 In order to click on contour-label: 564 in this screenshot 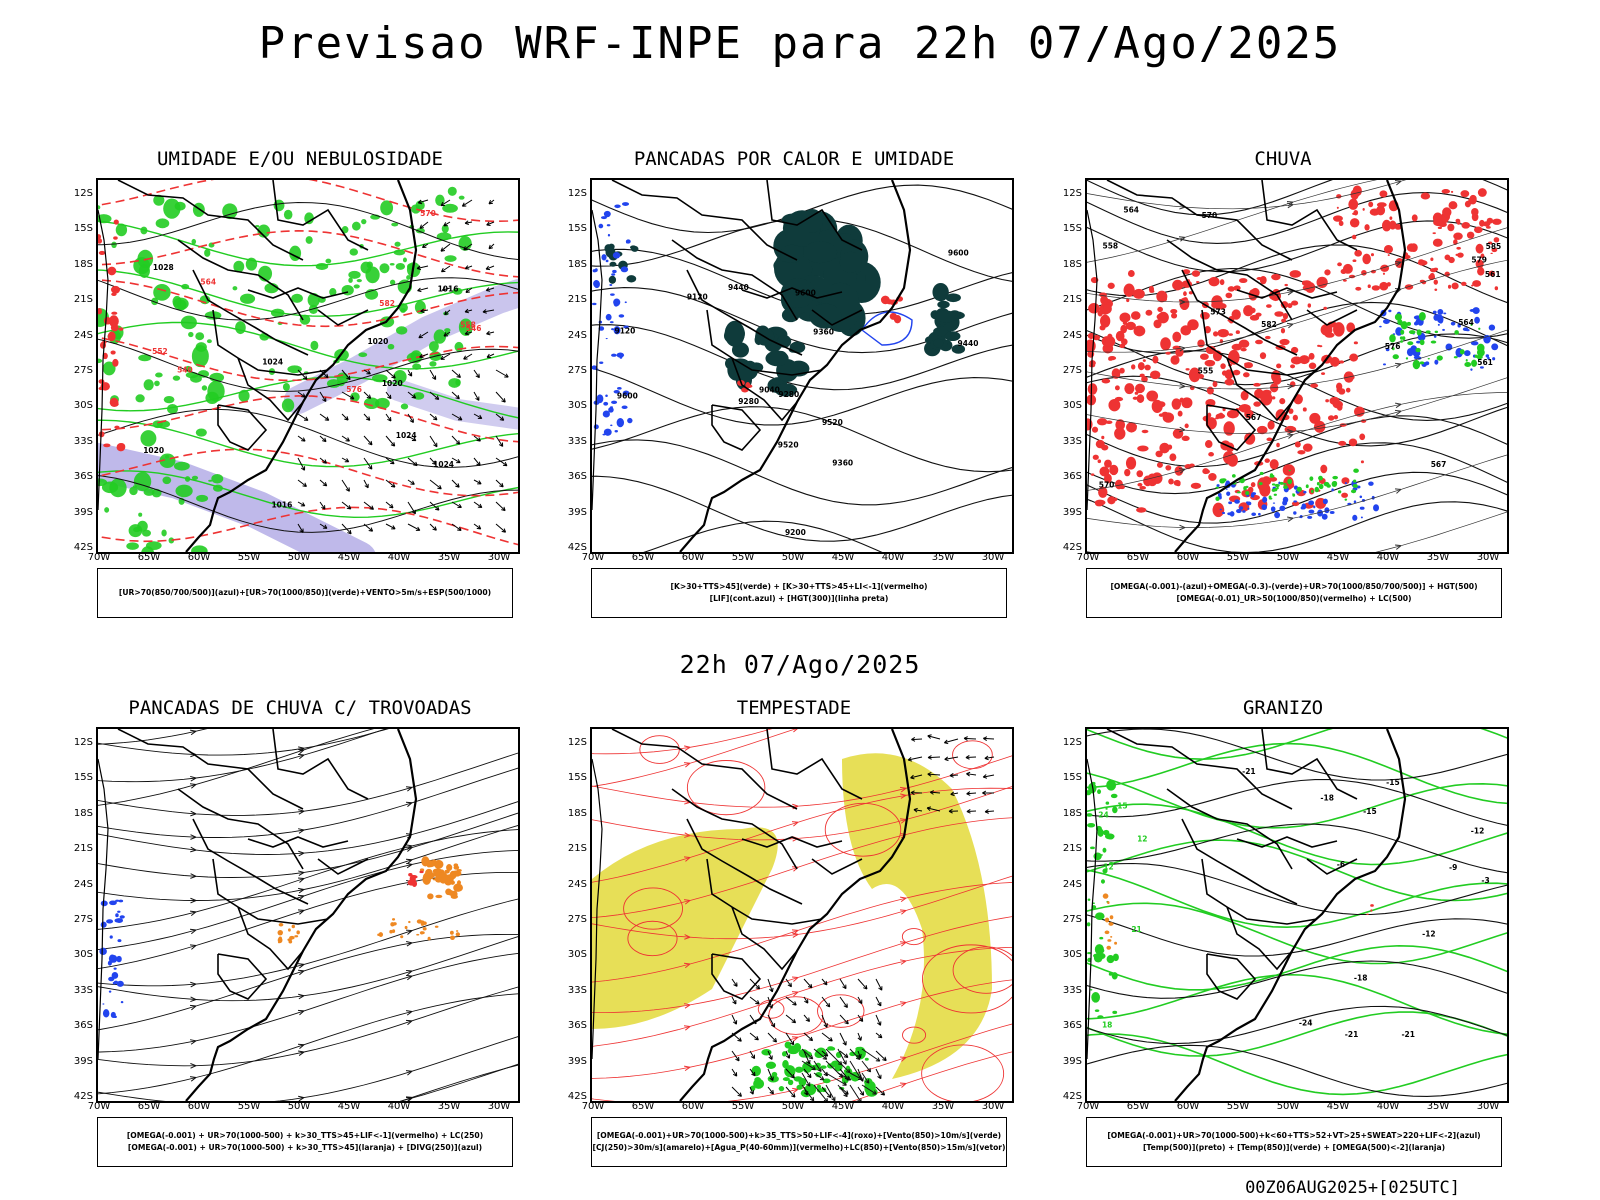, I will do `click(208, 281)`.